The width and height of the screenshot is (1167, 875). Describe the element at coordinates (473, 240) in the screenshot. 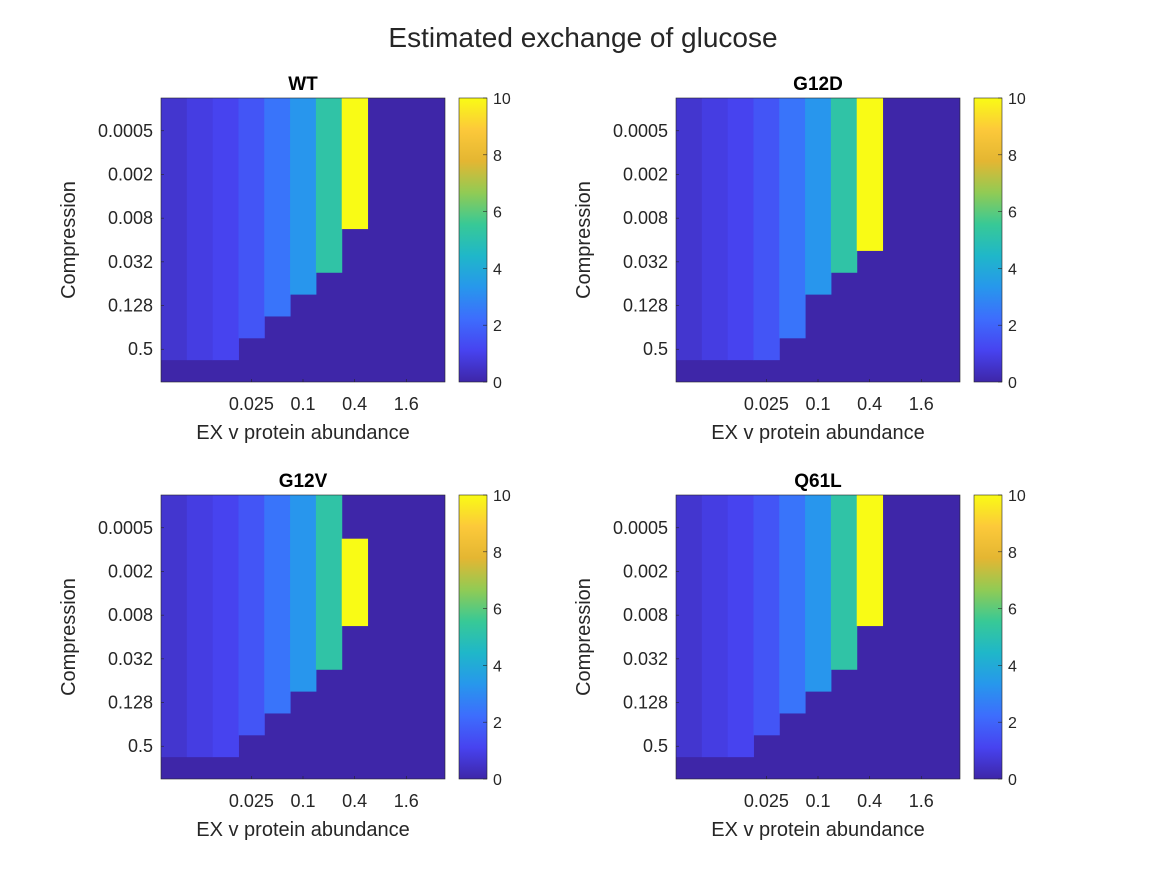

I see `panel-0-colorbar` at that location.